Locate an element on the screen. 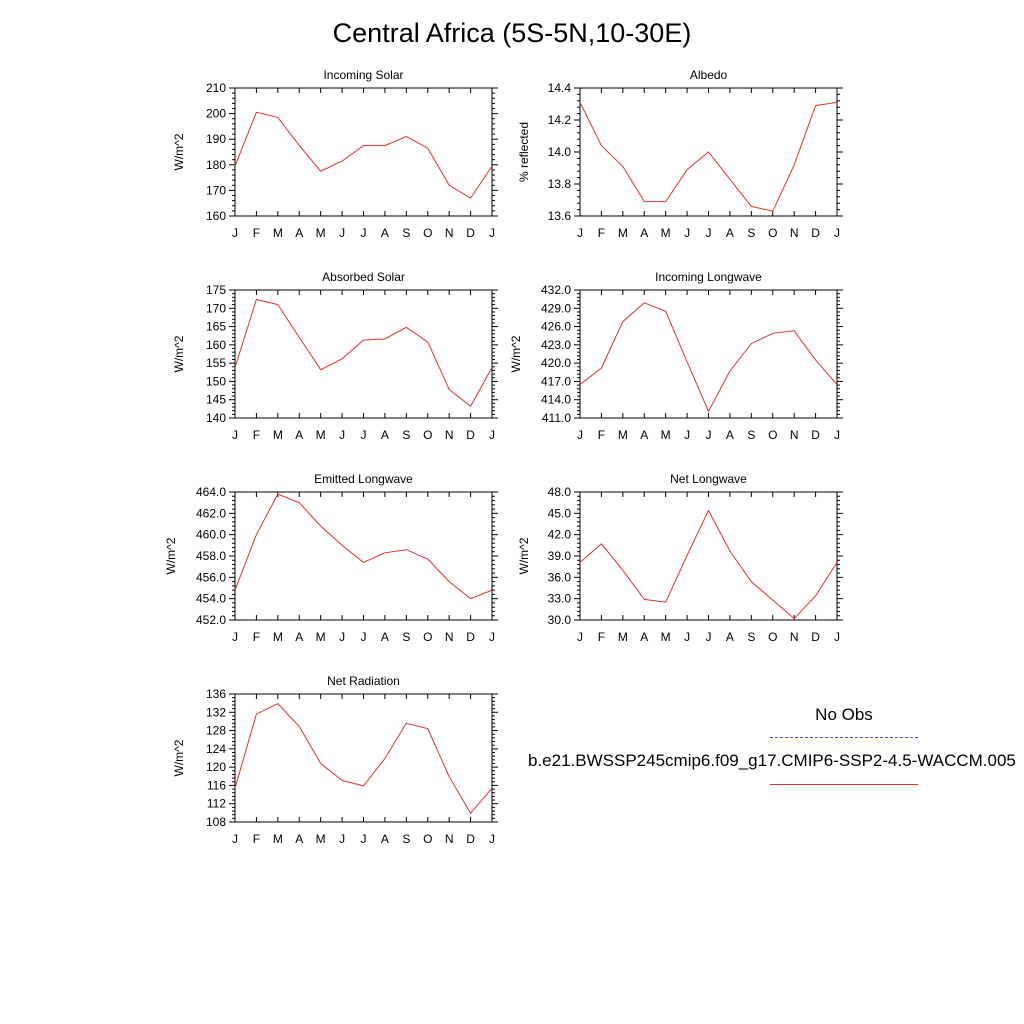 The height and width of the screenshot is (1024, 1024). y-tick-label: 150 is located at coordinates (216, 381).